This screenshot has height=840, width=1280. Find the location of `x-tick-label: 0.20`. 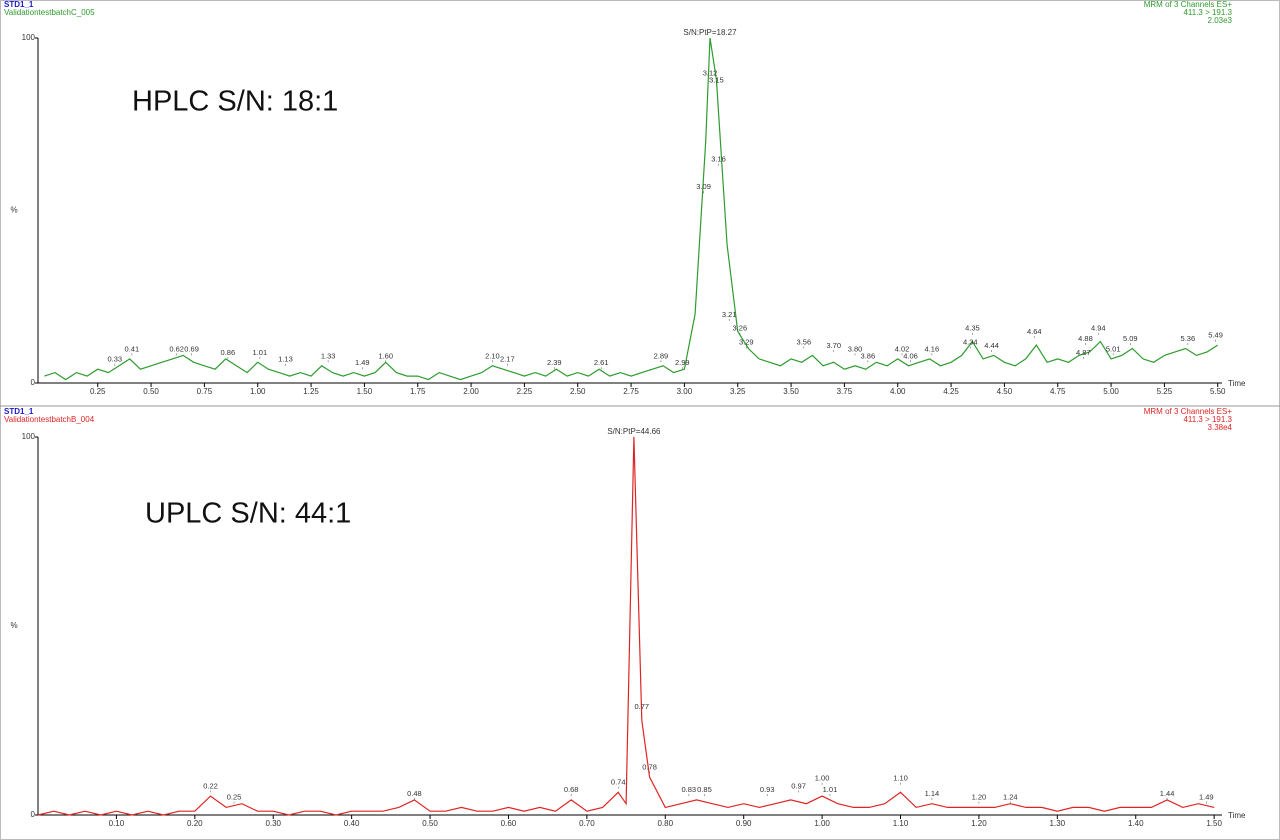

x-tick-label: 0.20 is located at coordinates (195, 823).